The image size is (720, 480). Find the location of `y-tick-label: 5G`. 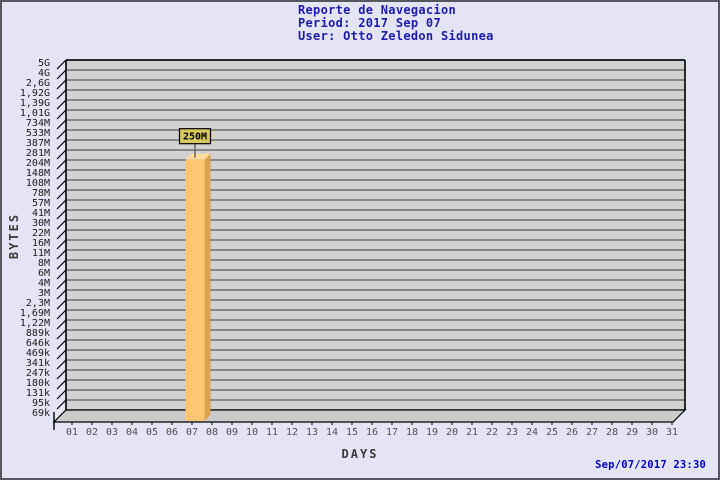

y-tick-label: 5G is located at coordinates (44, 63).